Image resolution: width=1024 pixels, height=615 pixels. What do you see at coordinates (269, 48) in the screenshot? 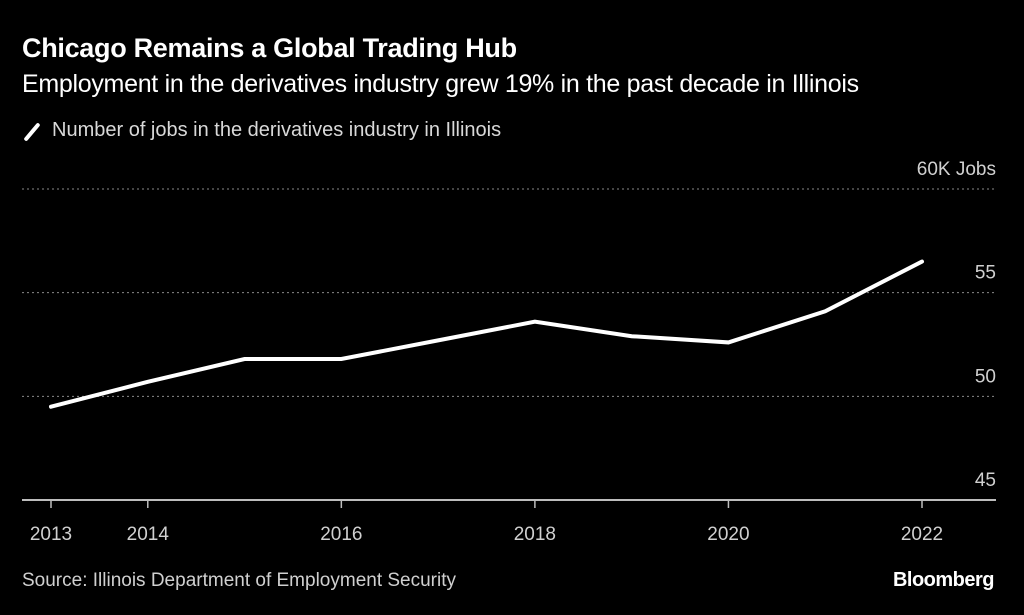
I see `chart-title: Chicago Remains a Global Trading Hub` at bounding box center [269, 48].